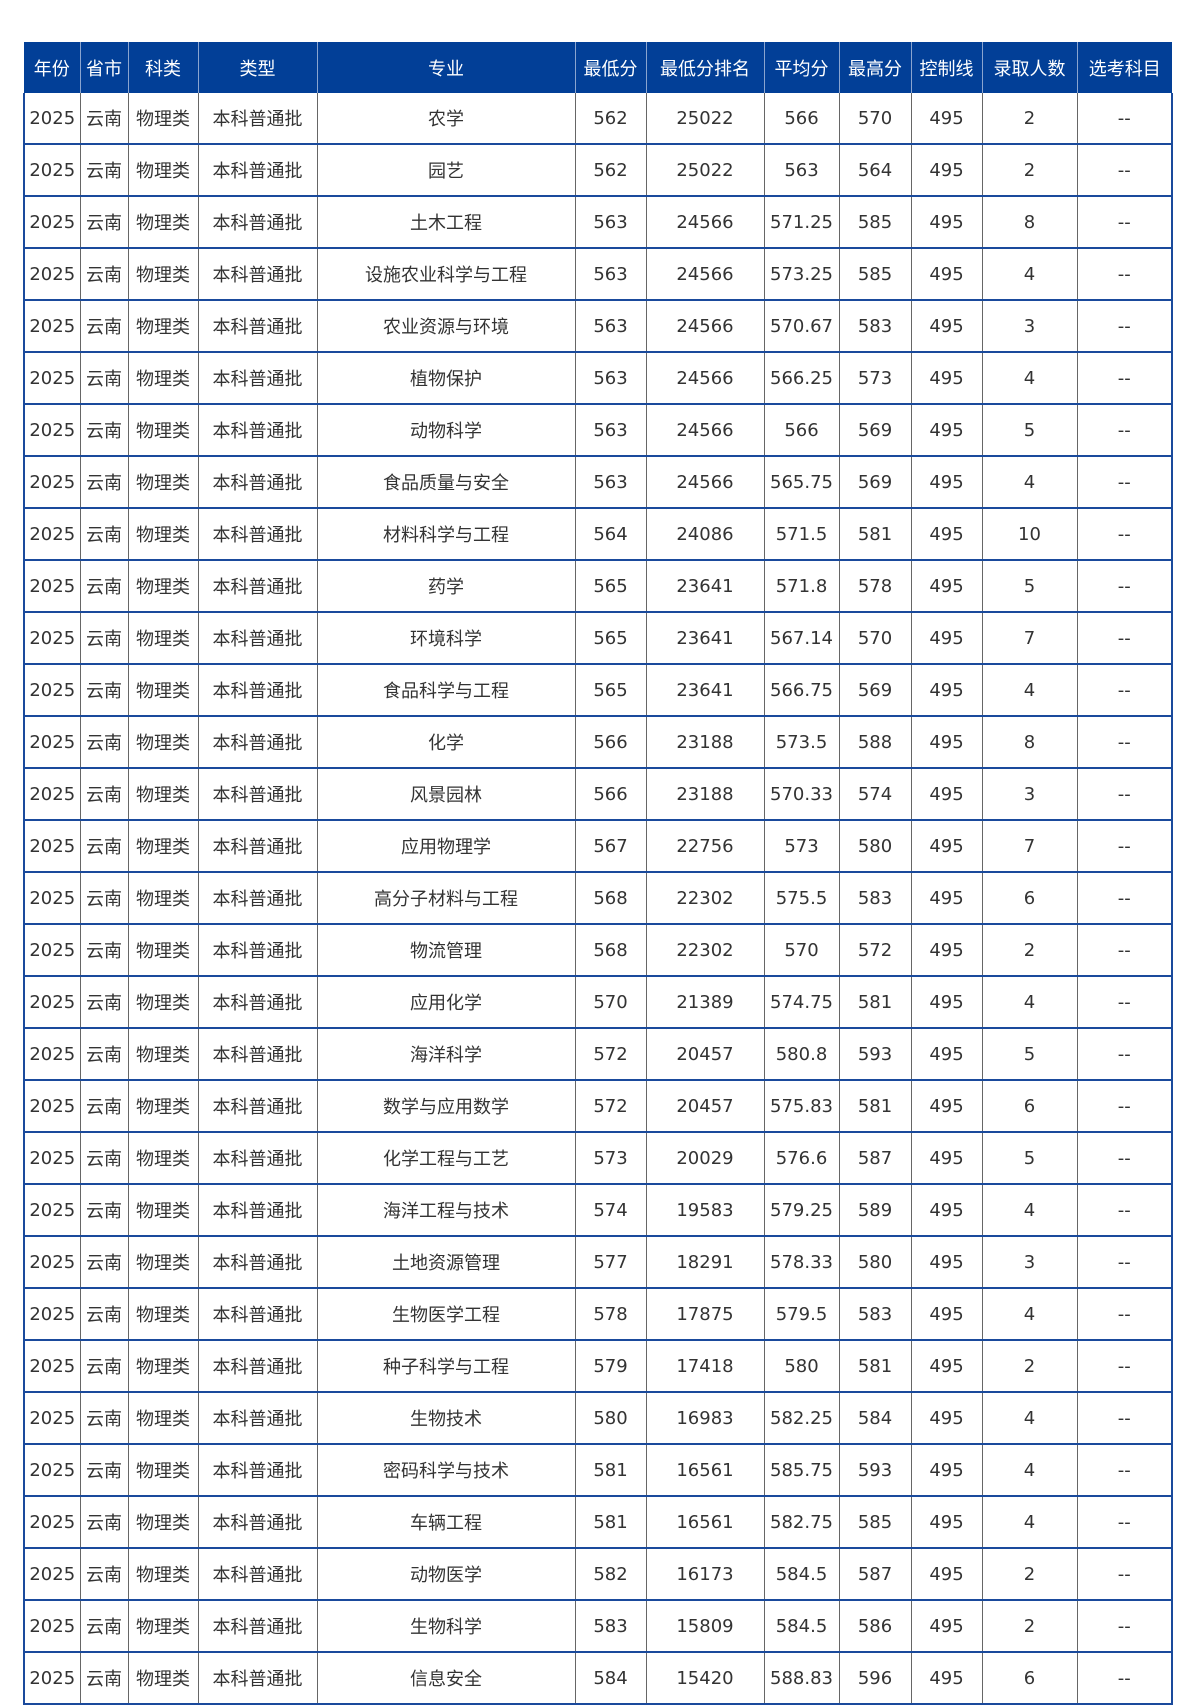 The height and width of the screenshot is (1705, 1190). I want to click on cell-min-score-rank: 23641, so click(704, 586).